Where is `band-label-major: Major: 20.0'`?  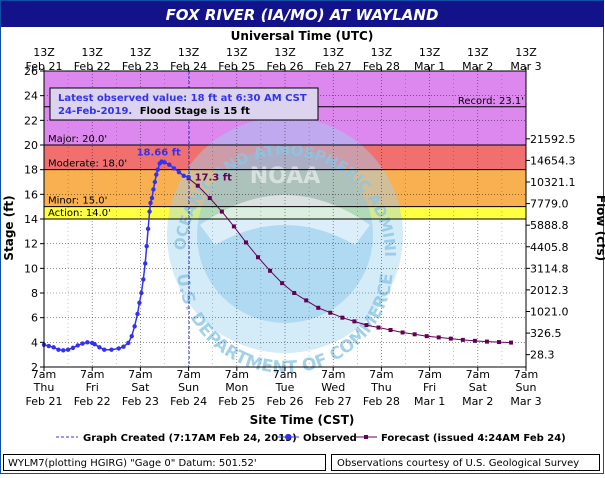 band-label-major: Major: 20.0' is located at coordinates (77, 139).